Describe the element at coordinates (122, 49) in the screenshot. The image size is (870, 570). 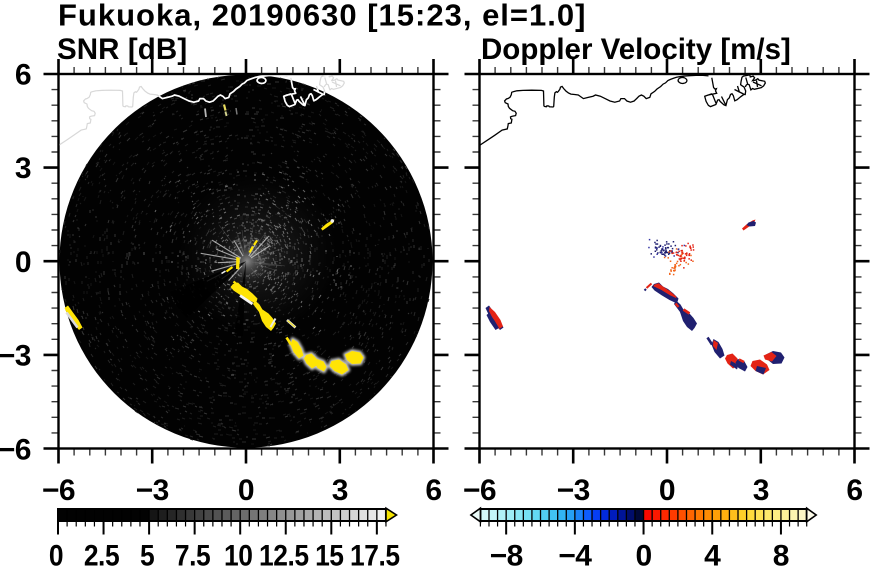
I see `svg-text: SNR [dB]` at that location.